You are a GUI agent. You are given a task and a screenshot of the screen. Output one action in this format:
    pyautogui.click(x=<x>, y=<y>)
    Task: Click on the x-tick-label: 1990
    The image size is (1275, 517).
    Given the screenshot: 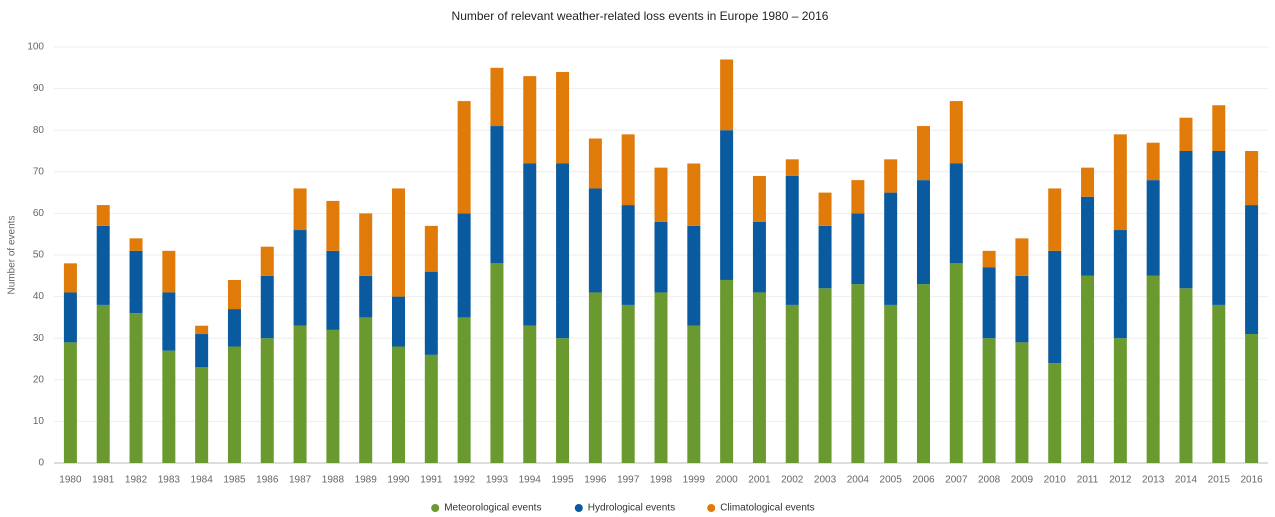 What is the action you would take?
    pyautogui.click(x=398, y=480)
    